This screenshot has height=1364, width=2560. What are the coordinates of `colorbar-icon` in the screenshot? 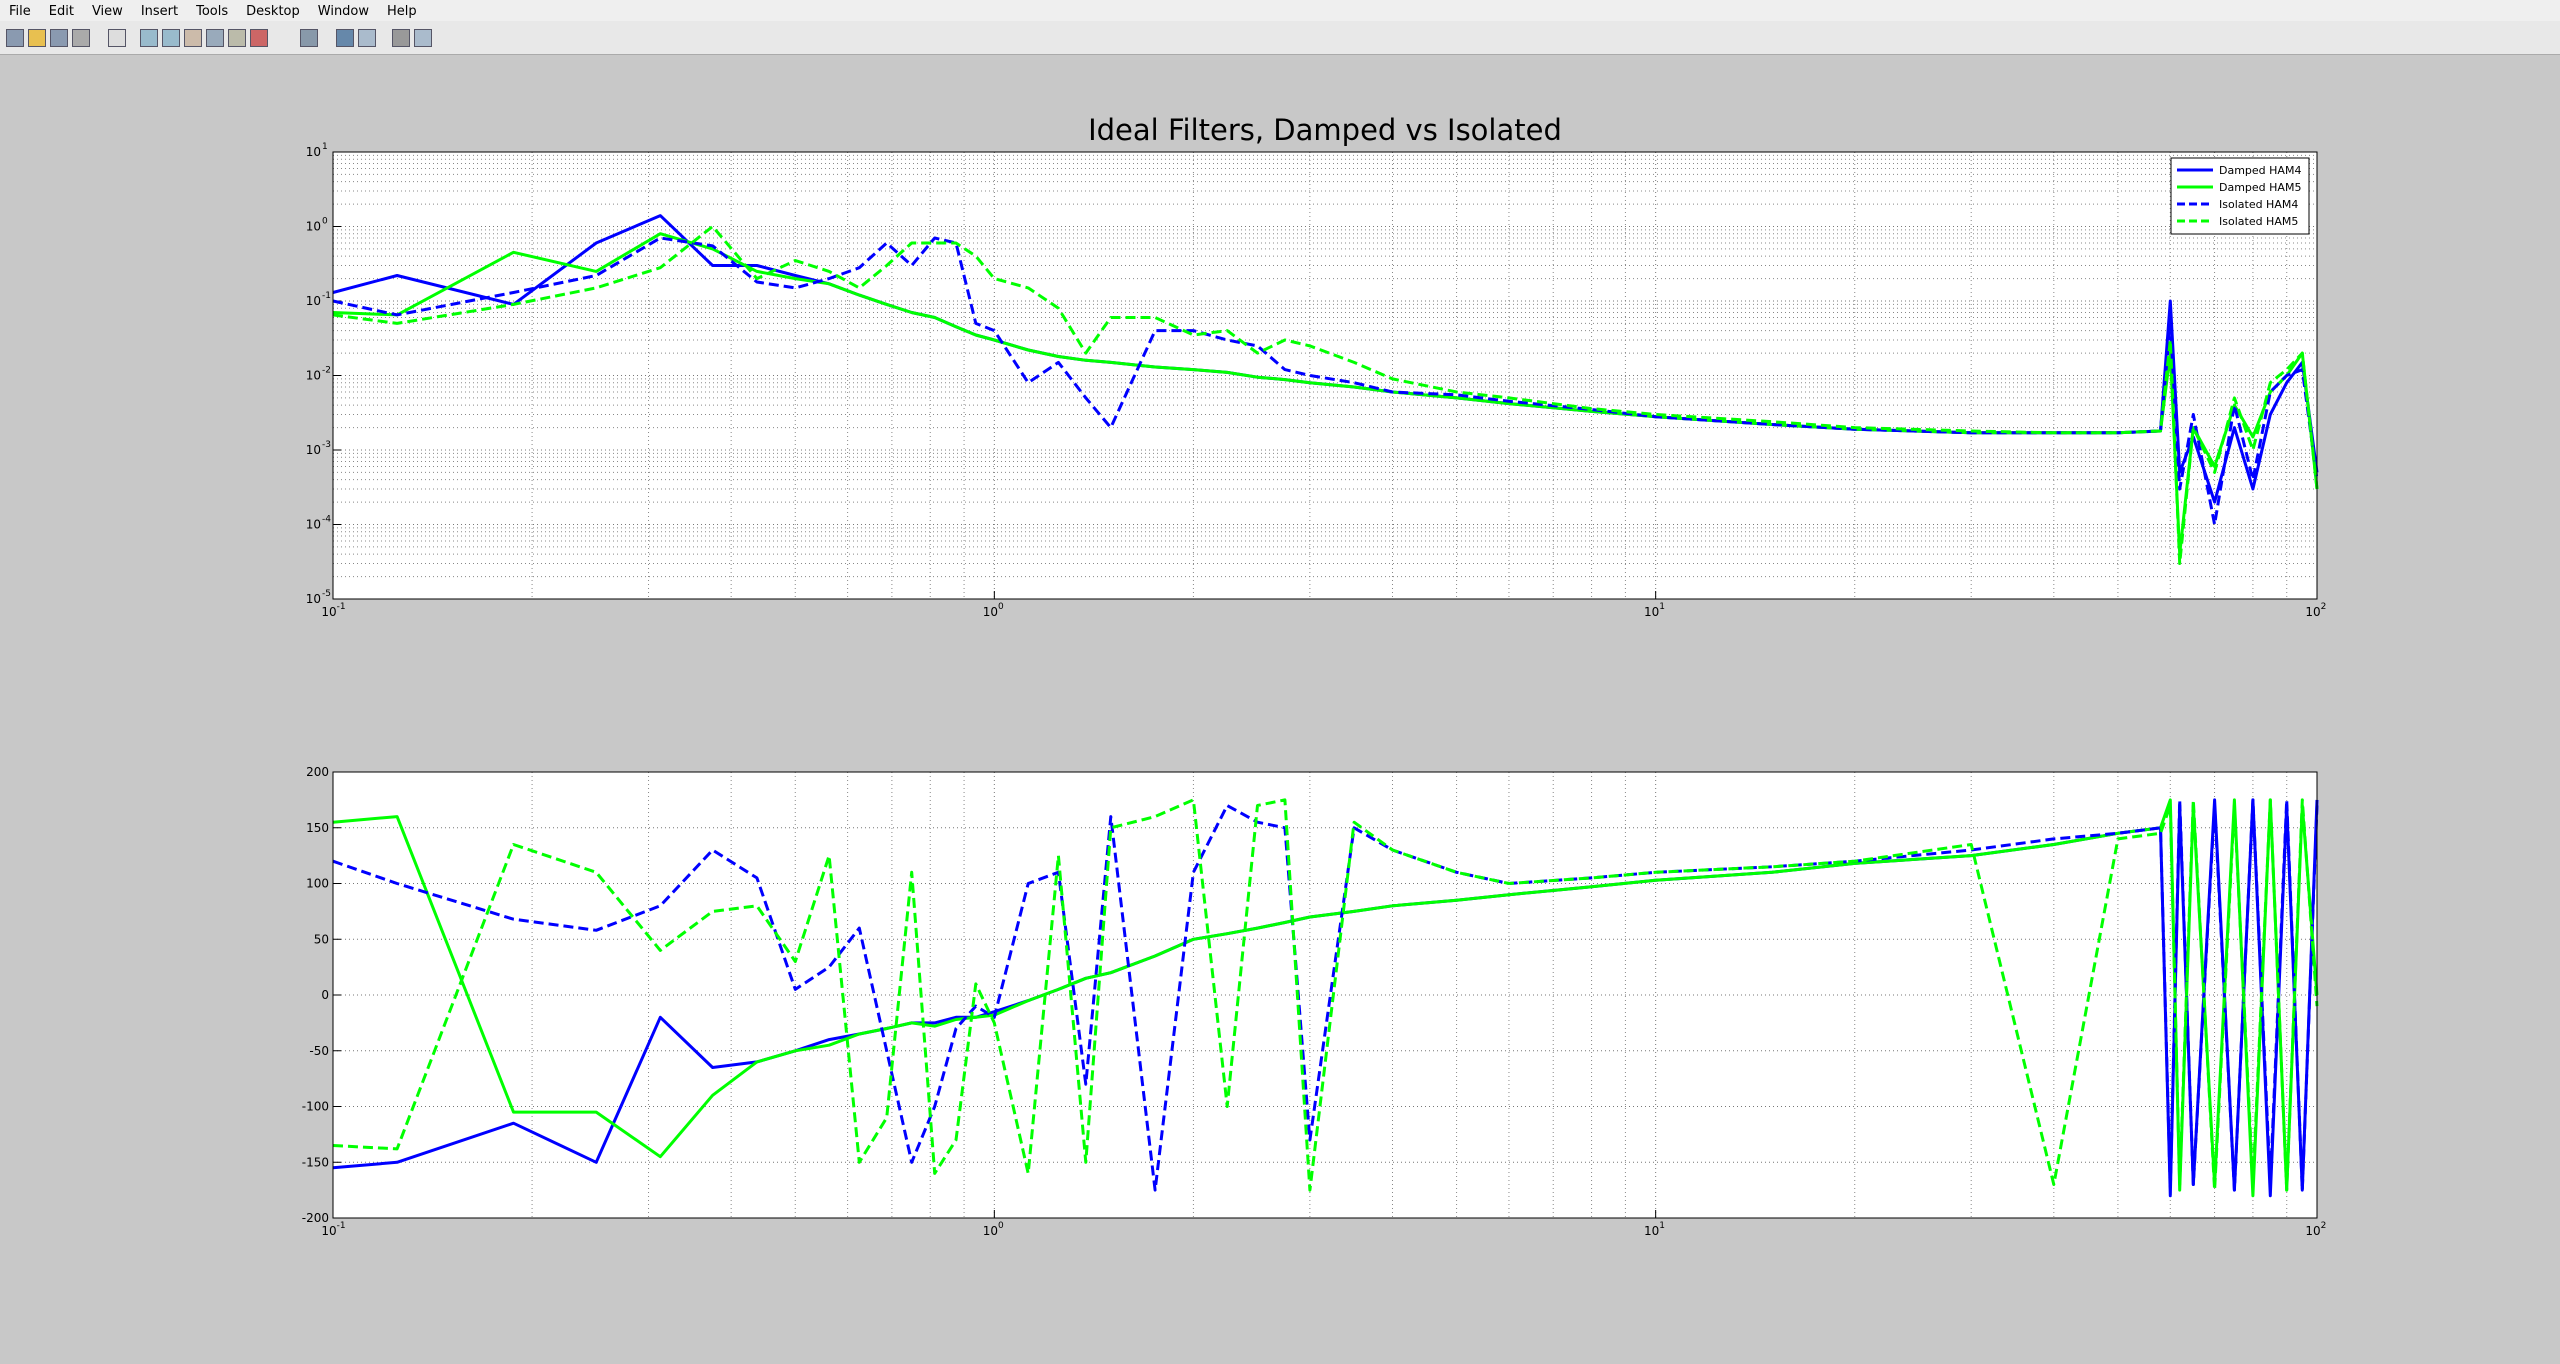 It's located at (345, 38).